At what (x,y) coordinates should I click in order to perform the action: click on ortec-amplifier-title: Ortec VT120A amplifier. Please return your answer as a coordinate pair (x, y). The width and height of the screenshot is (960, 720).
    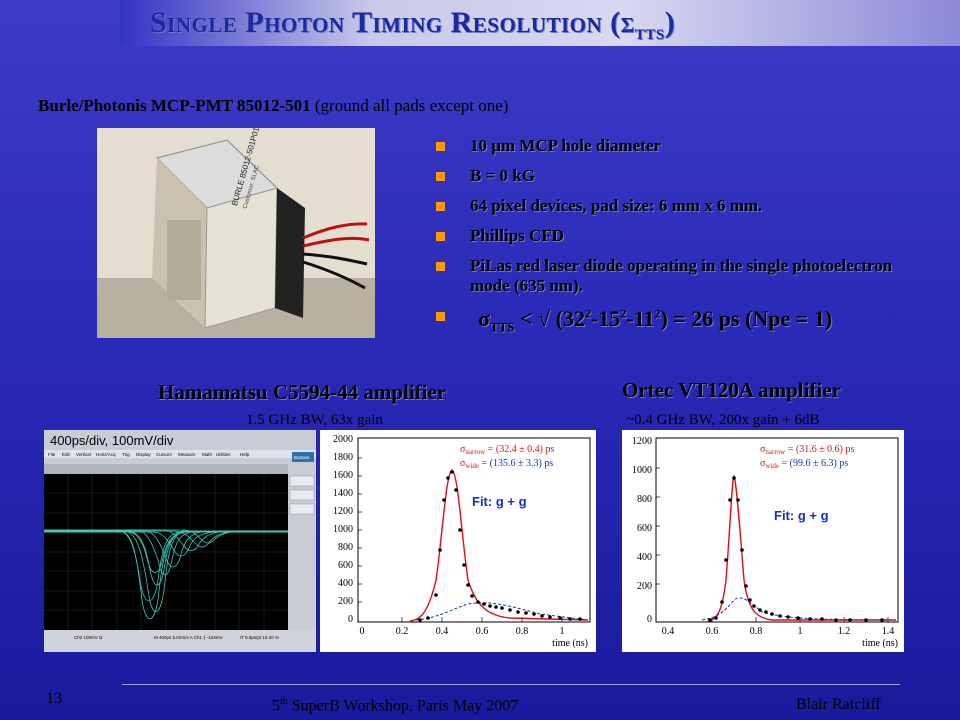
    Looking at the image, I should click on (731, 390).